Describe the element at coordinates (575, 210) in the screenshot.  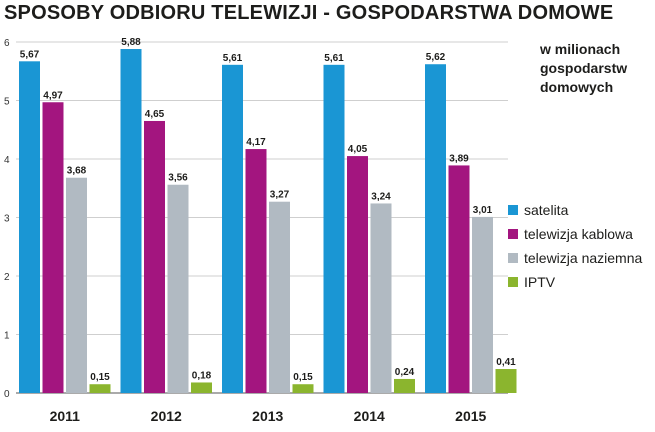
I see `legend-item-satelita: satelita` at that location.